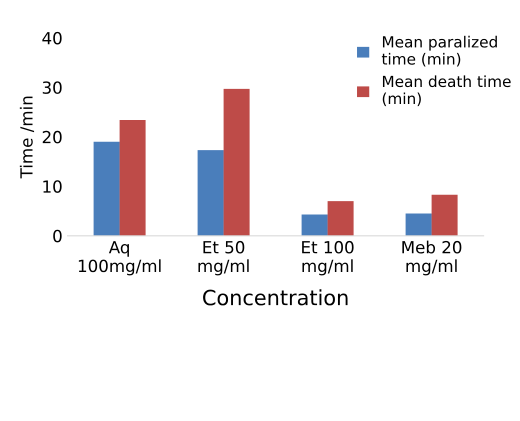 This screenshot has width=520, height=421. I want to click on y-tick-label: 10, so click(52, 186).